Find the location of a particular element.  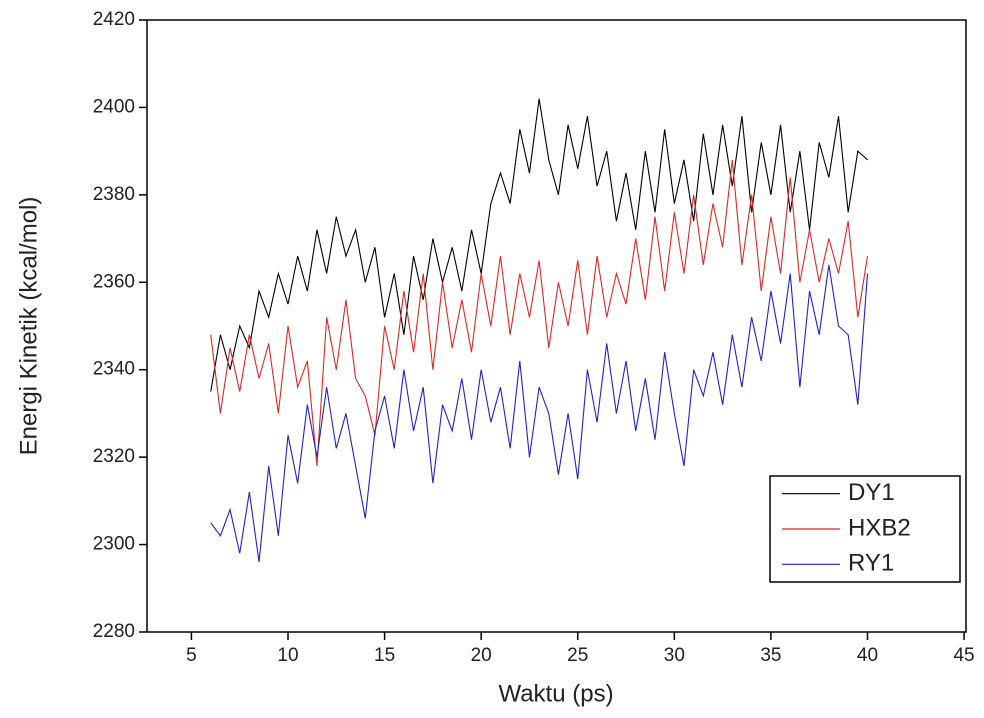

x-tick-label: 5 is located at coordinates (191, 655).